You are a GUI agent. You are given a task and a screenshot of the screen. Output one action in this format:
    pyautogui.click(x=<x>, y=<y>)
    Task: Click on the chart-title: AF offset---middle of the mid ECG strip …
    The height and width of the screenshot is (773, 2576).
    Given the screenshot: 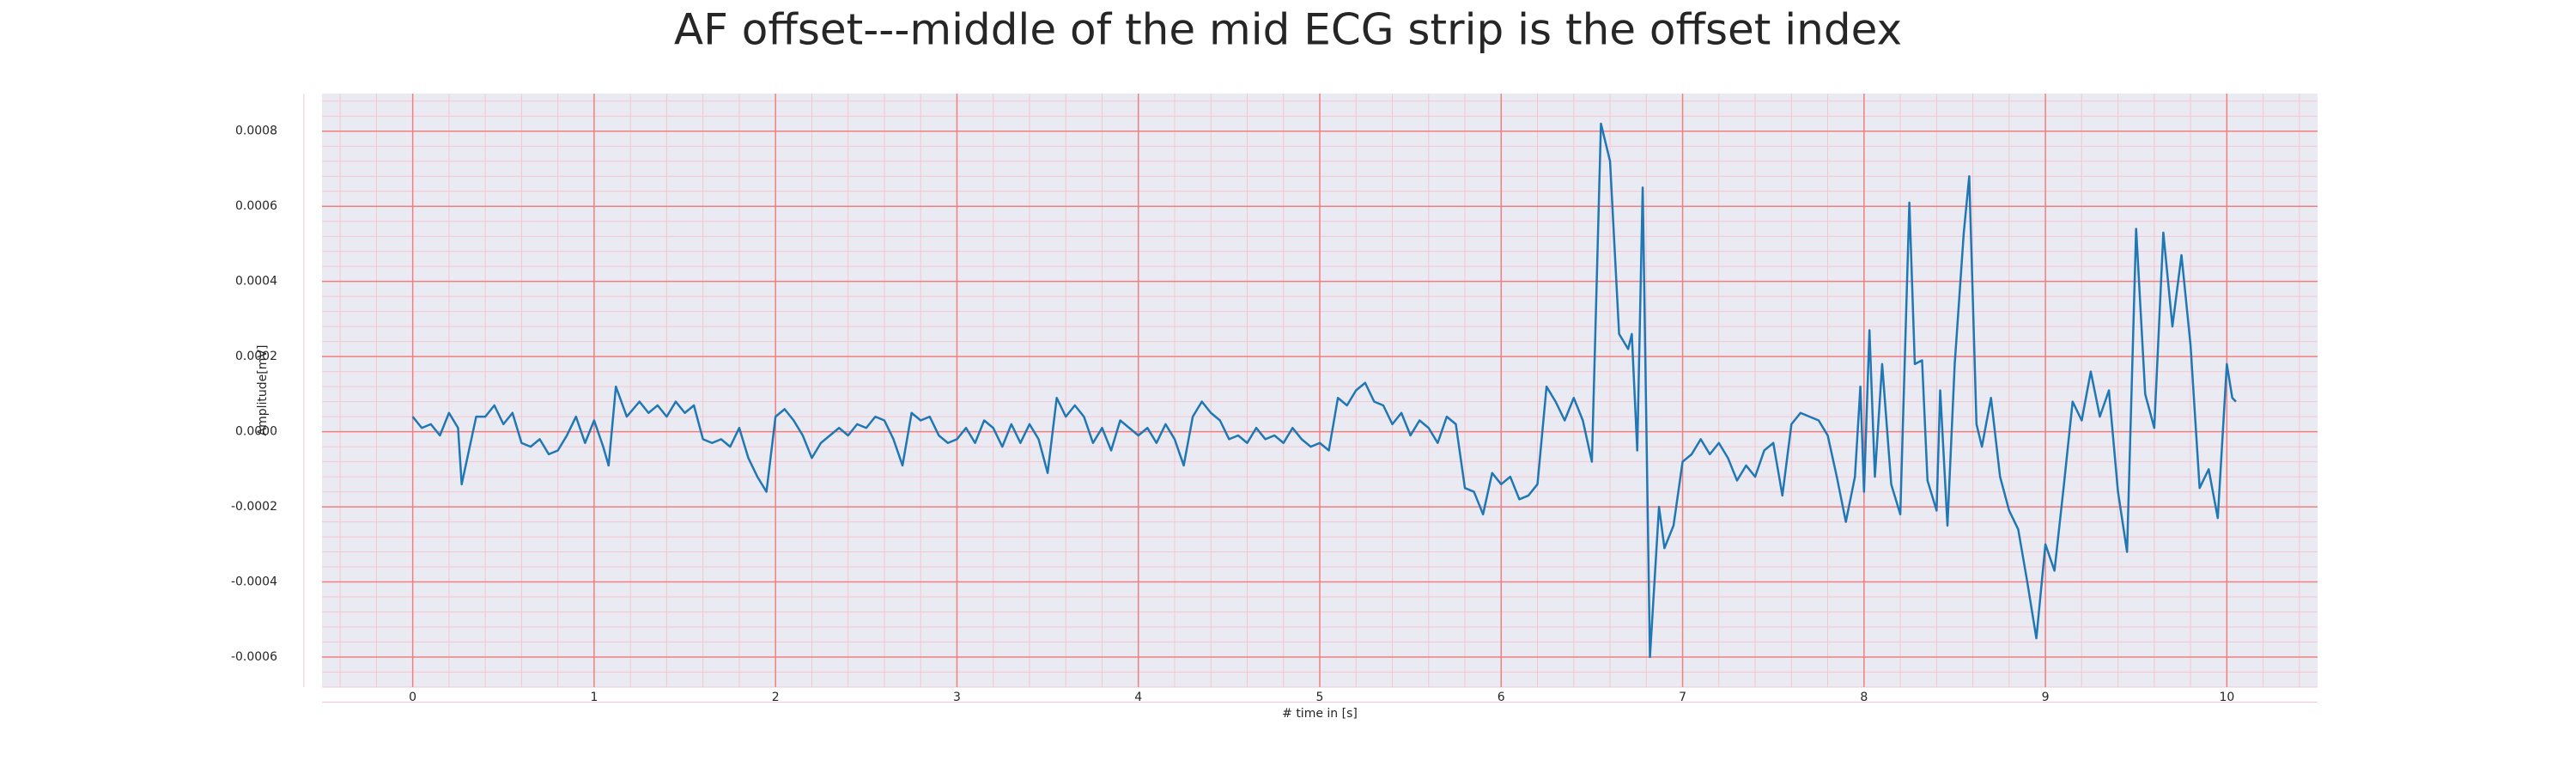 What is the action you would take?
    pyautogui.click(x=1288, y=30)
    